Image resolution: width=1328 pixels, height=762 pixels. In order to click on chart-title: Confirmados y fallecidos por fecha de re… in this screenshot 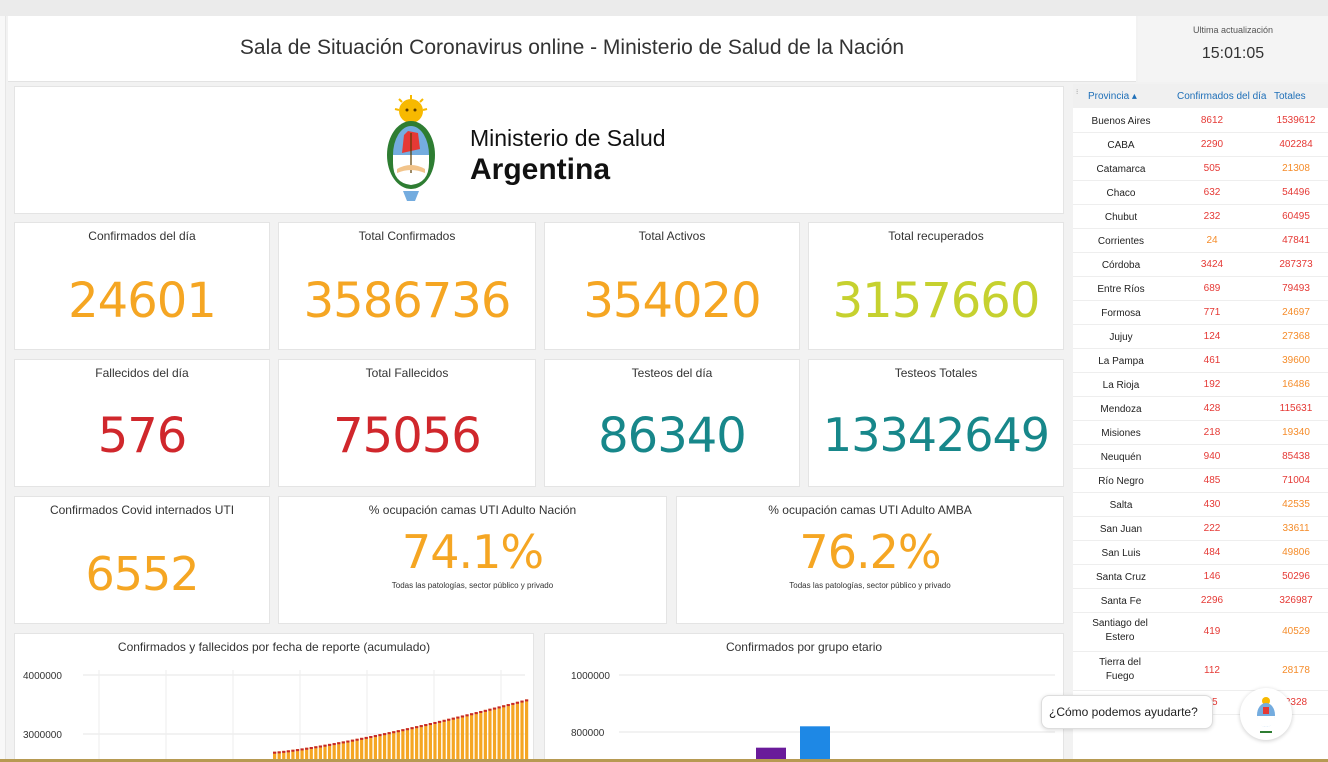, I will do `click(274, 647)`.